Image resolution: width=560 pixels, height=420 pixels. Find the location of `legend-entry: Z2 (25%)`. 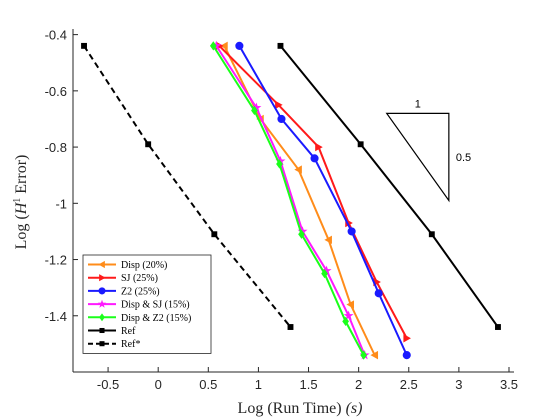

legend-entry: Z2 (25%) is located at coordinates (124, 291).